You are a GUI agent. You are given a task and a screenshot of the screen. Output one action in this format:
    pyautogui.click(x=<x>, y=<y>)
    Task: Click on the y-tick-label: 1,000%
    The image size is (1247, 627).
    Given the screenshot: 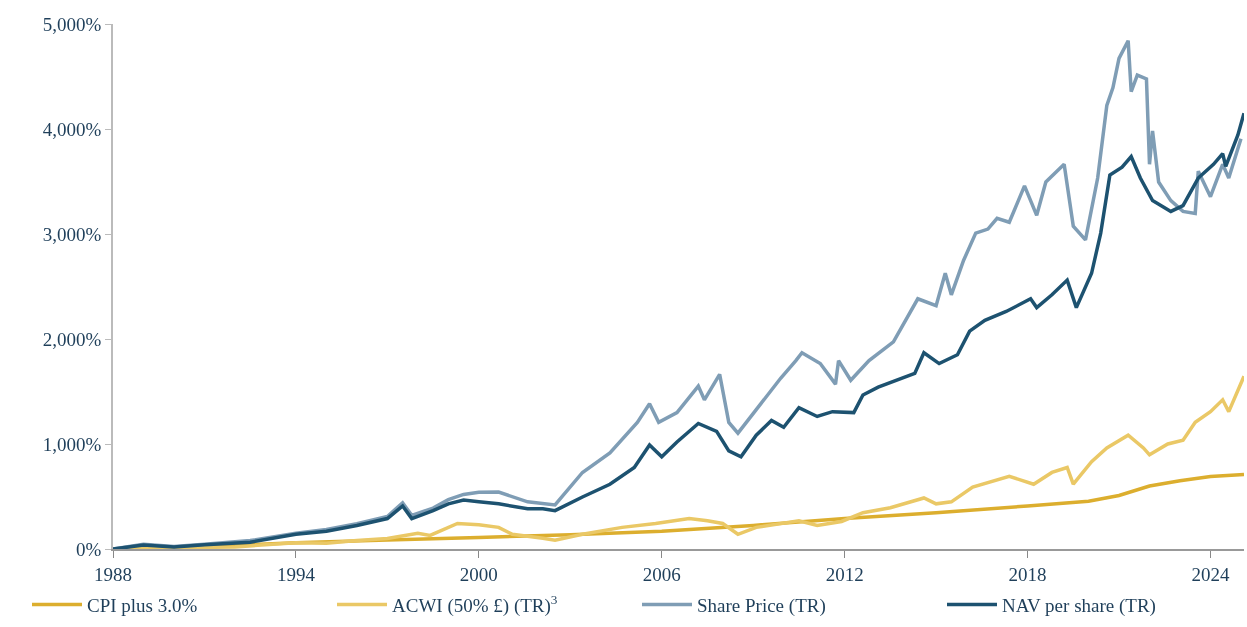 What is the action you would take?
    pyautogui.click(x=72, y=444)
    